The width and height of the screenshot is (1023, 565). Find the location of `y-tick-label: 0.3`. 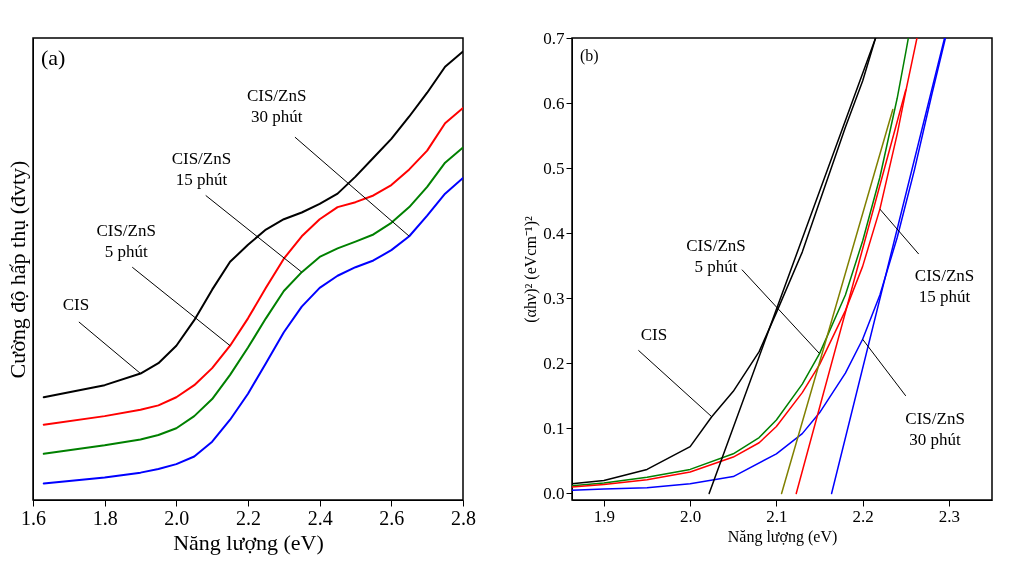

y-tick-label: 0.3 is located at coordinates (554, 298).